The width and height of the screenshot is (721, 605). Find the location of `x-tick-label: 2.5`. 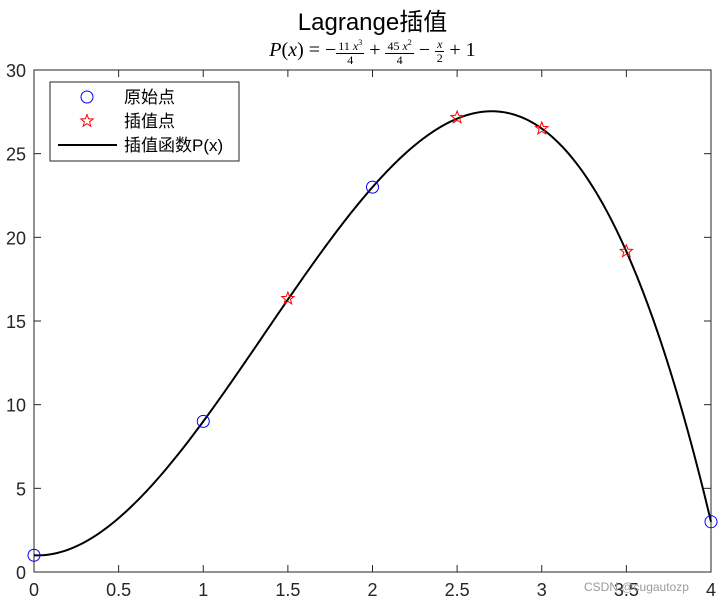

x-tick-label: 2.5 is located at coordinates (457, 590).